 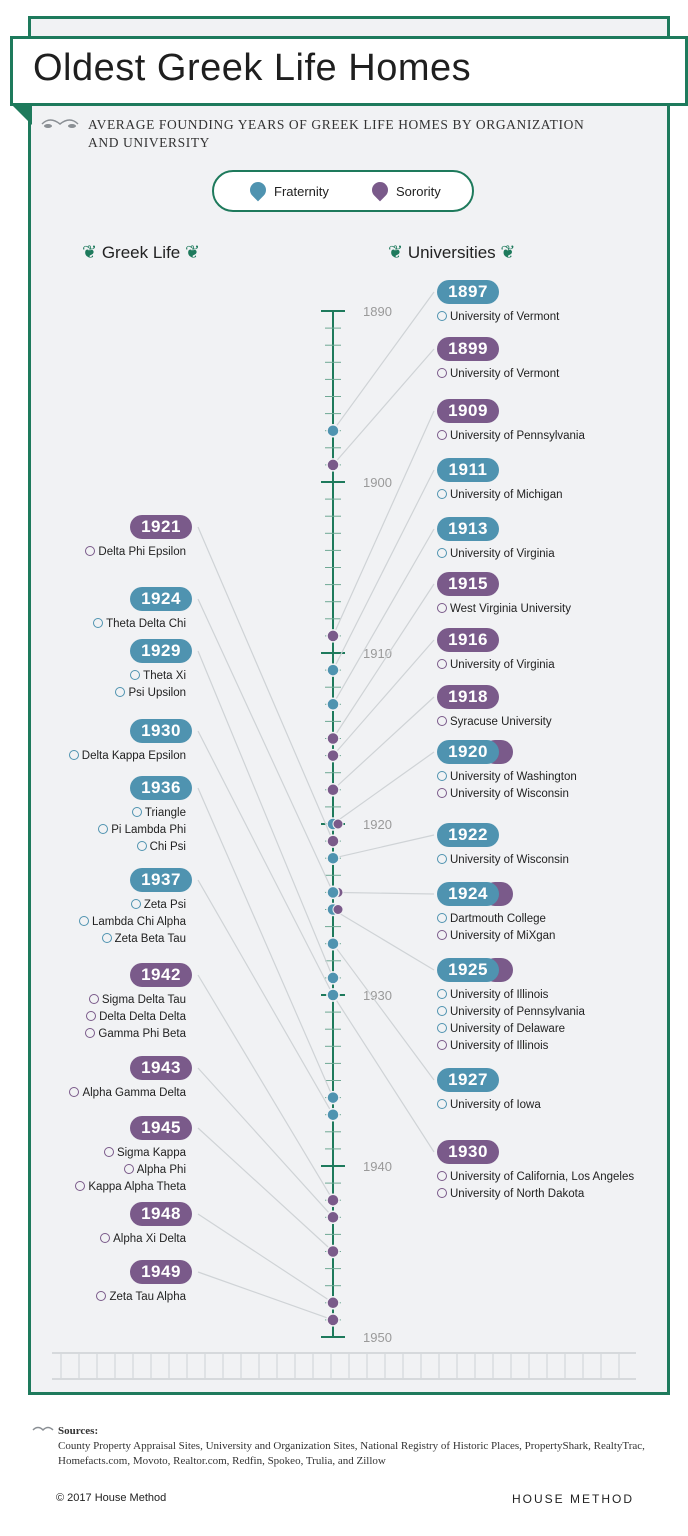 I want to click on item-name: Chi Psi, so click(x=167, y=847).